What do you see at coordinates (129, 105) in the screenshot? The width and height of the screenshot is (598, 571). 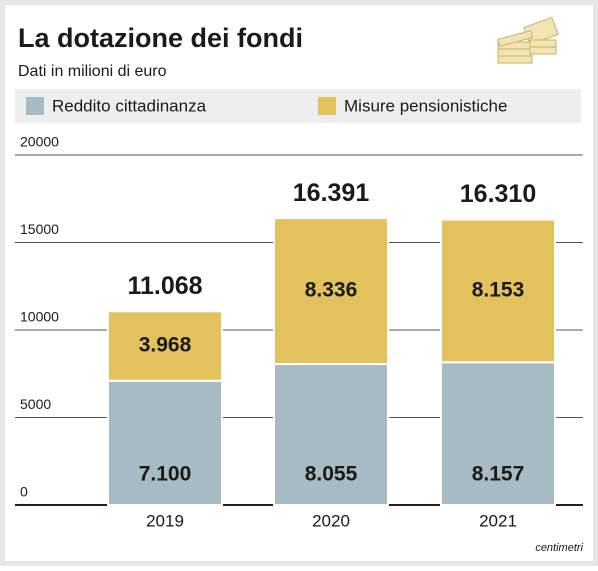 I see `legend-label: Reddito cittadinanza` at bounding box center [129, 105].